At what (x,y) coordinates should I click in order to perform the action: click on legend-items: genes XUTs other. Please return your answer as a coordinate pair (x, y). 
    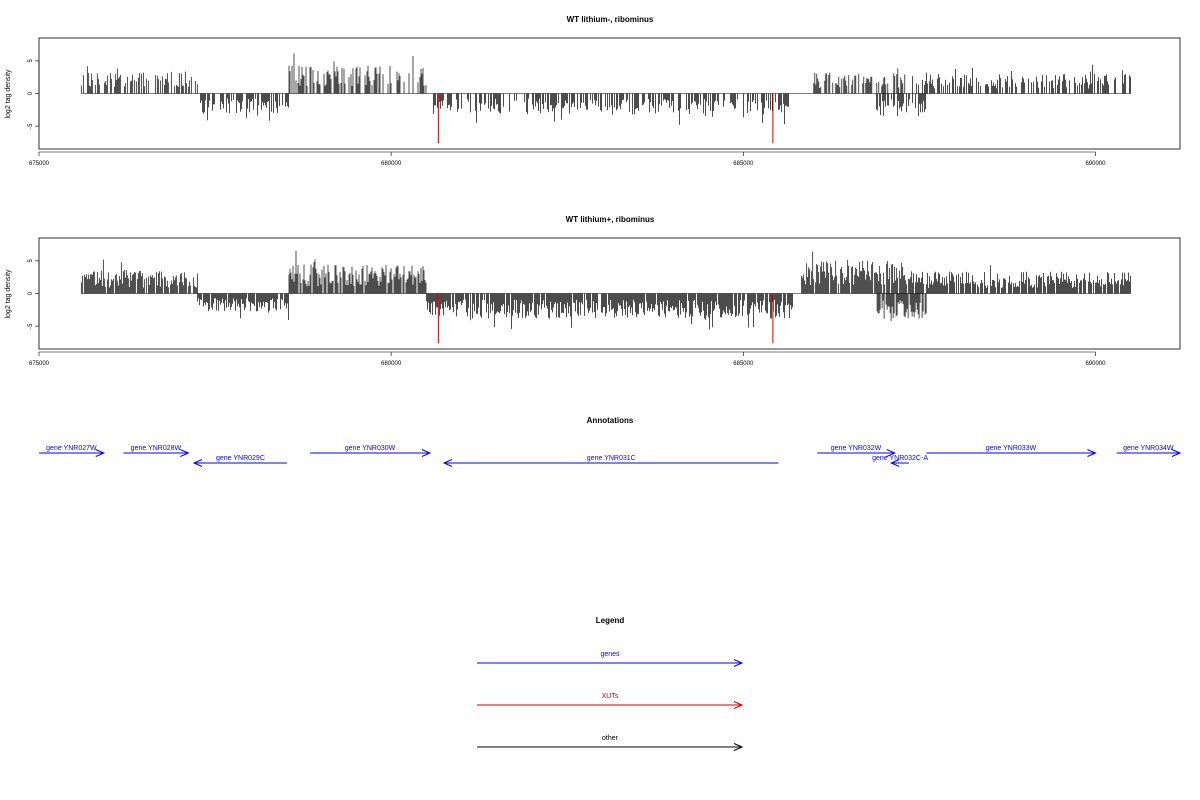
    Looking at the image, I should click on (610, 701).